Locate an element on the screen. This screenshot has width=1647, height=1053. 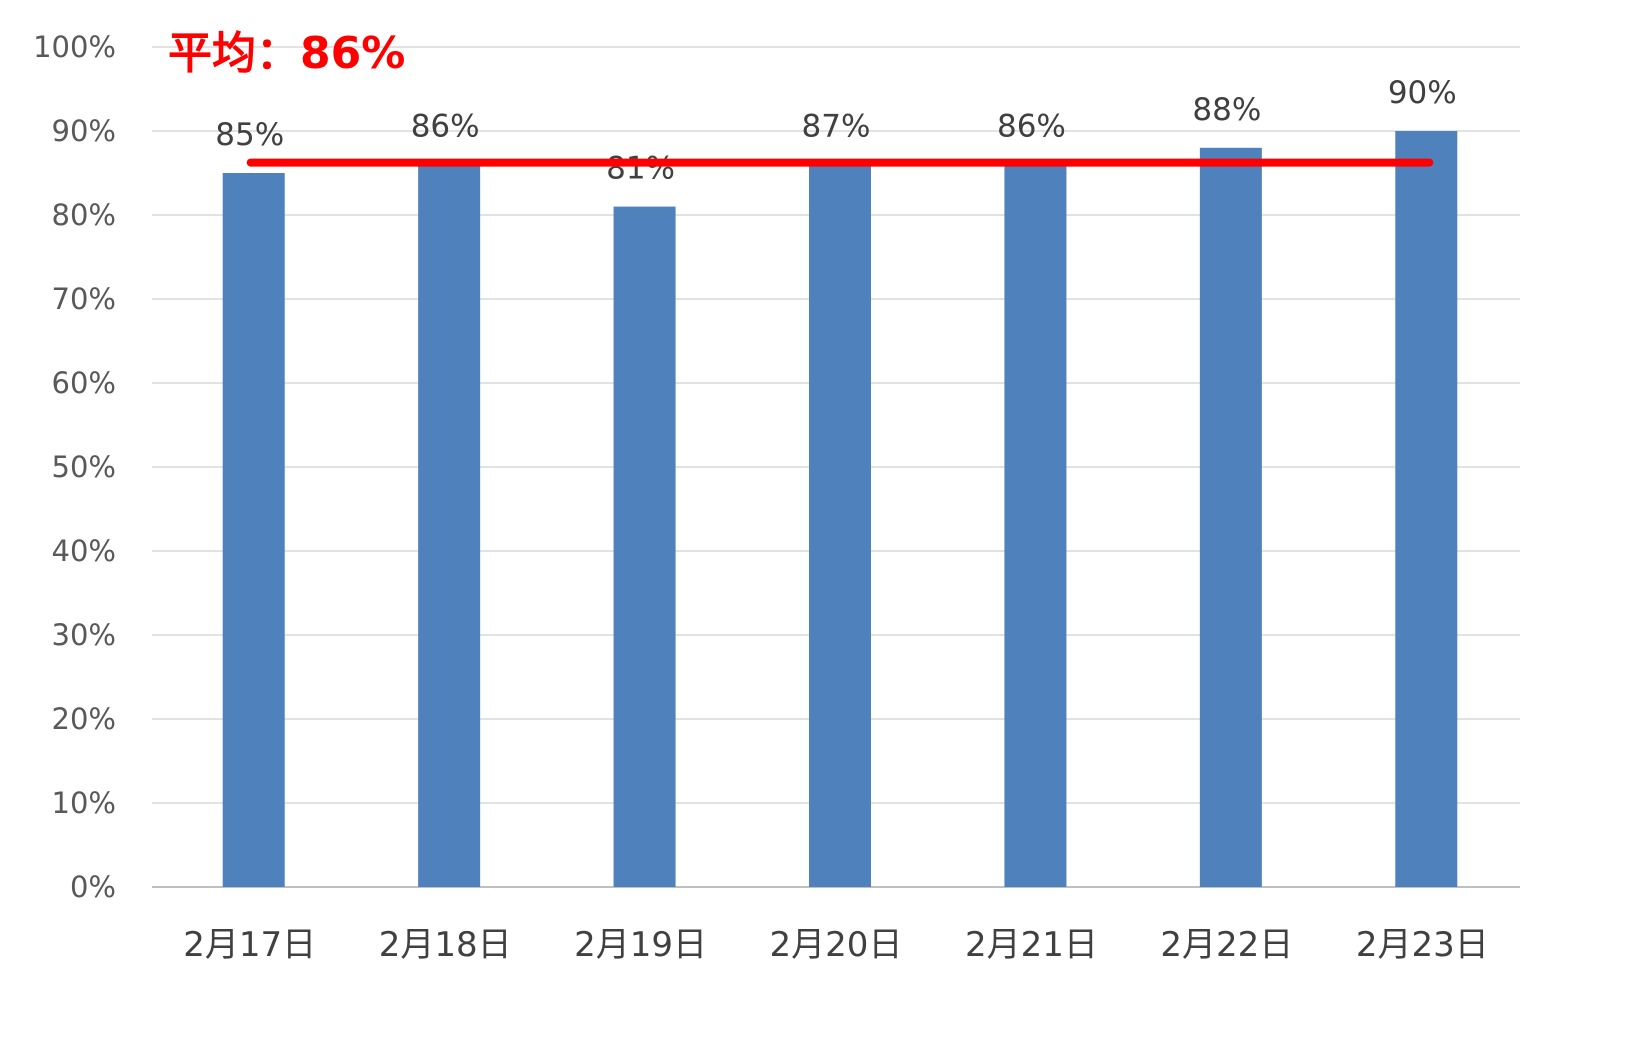
x-category-label: 2月23日 is located at coordinates (1422, 945).